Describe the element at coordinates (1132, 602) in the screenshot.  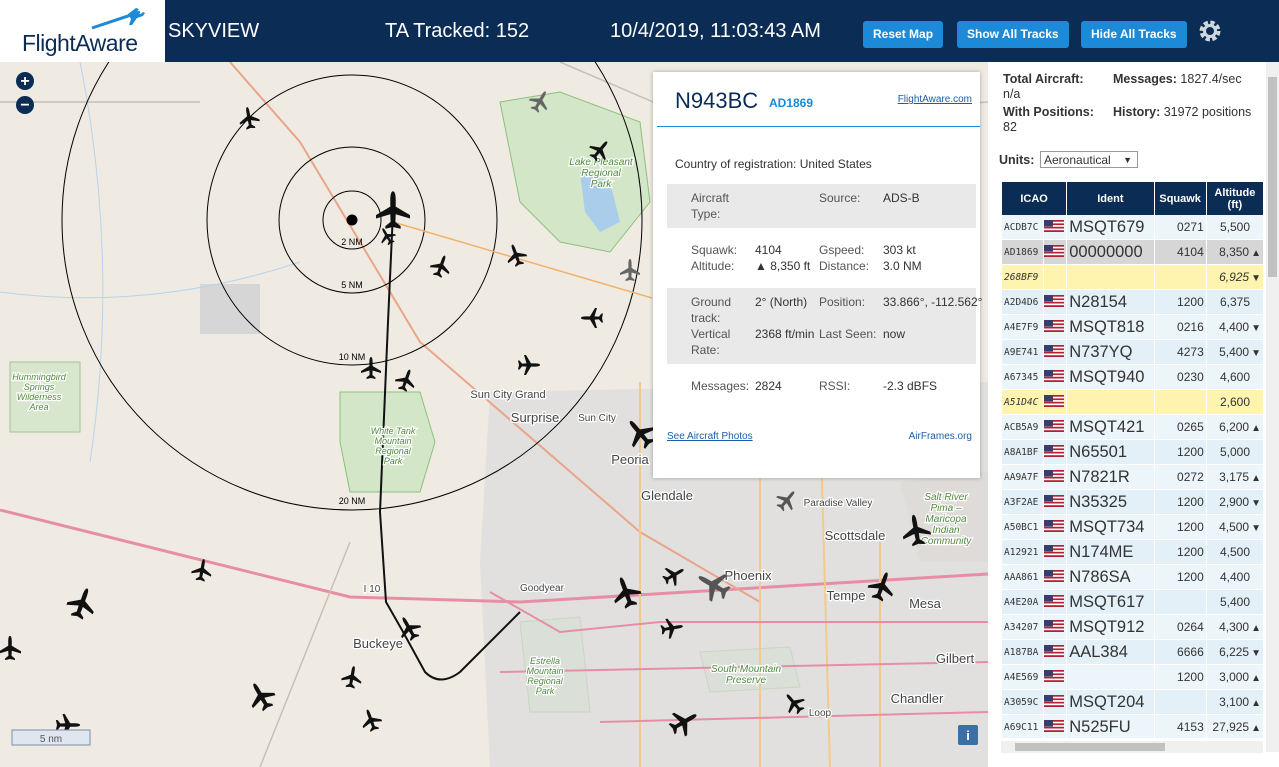
I see `aircraft-row: A4E20A MSQT617 5,400` at that location.